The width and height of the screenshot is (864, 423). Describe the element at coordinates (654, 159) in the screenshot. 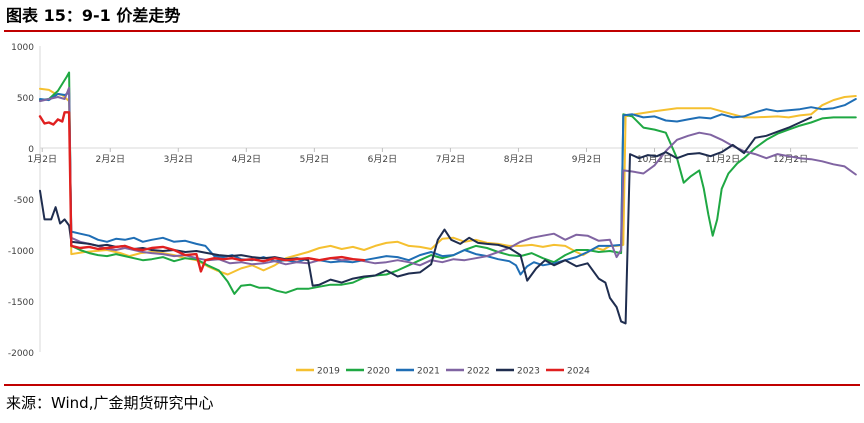

I see `x-tick-label: 10月2日` at that location.